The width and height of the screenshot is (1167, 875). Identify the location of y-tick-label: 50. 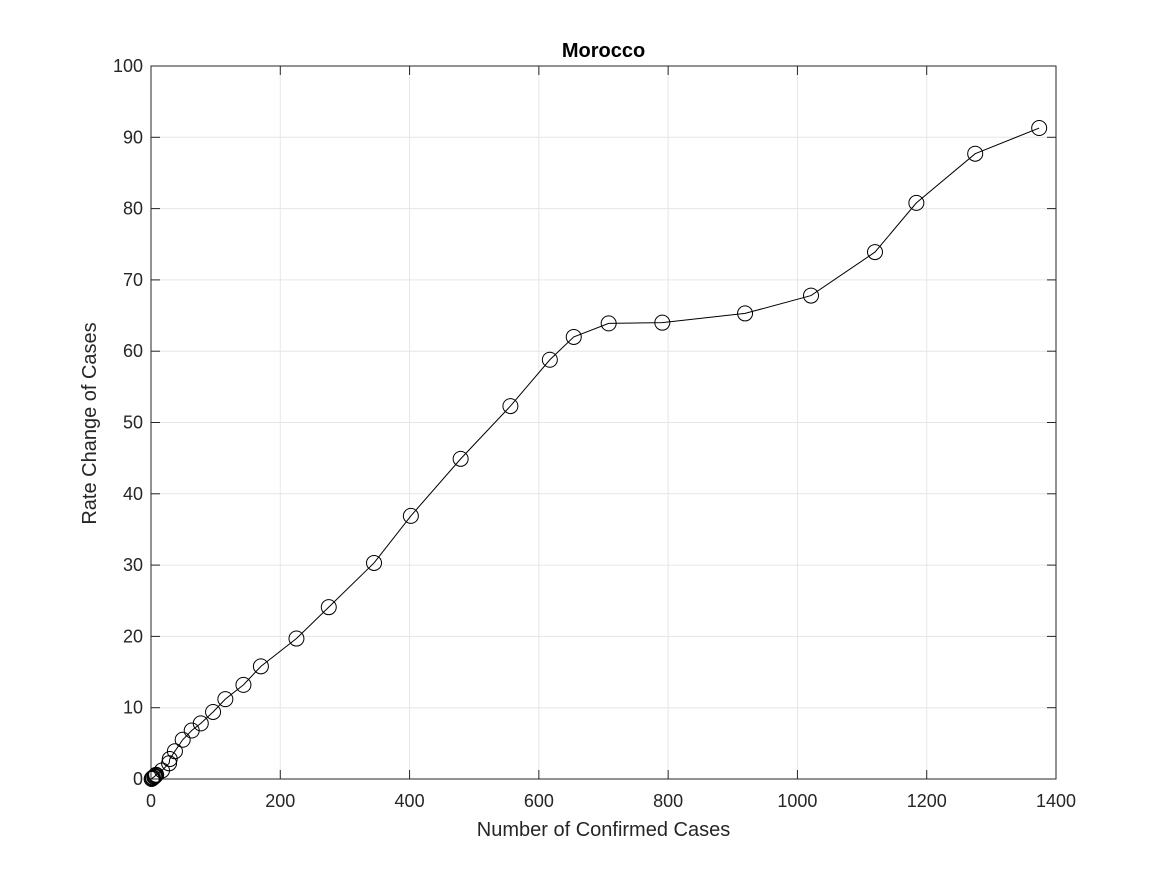
(133, 423).